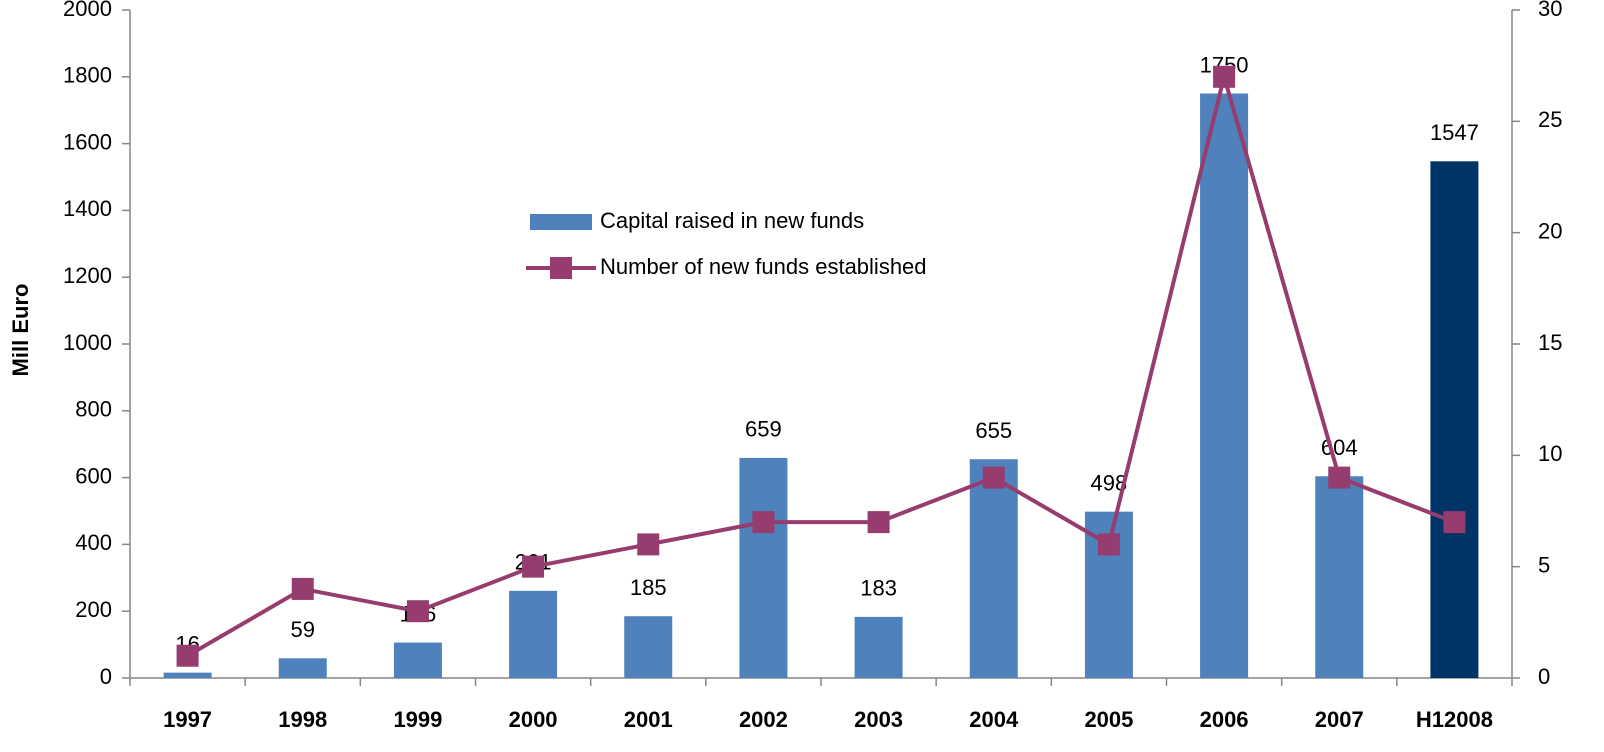 The image size is (1604, 752). What do you see at coordinates (302, 719) in the screenshot?
I see `x-tick-label: 1998` at bounding box center [302, 719].